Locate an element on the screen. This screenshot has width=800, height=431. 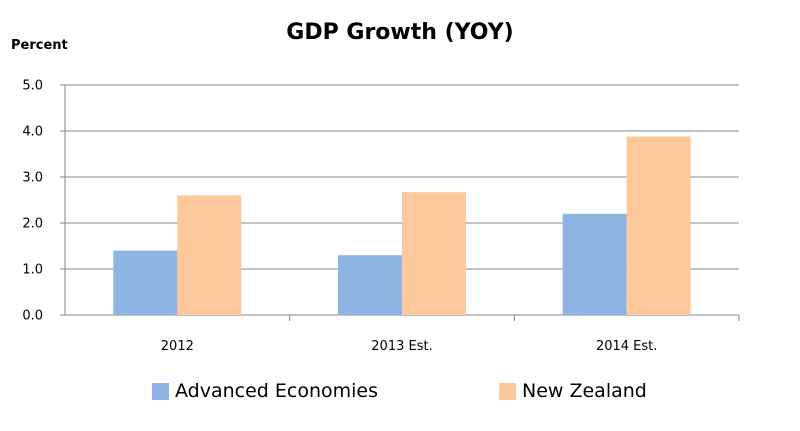
y-tick-label: 0.0 is located at coordinates (32, 316).